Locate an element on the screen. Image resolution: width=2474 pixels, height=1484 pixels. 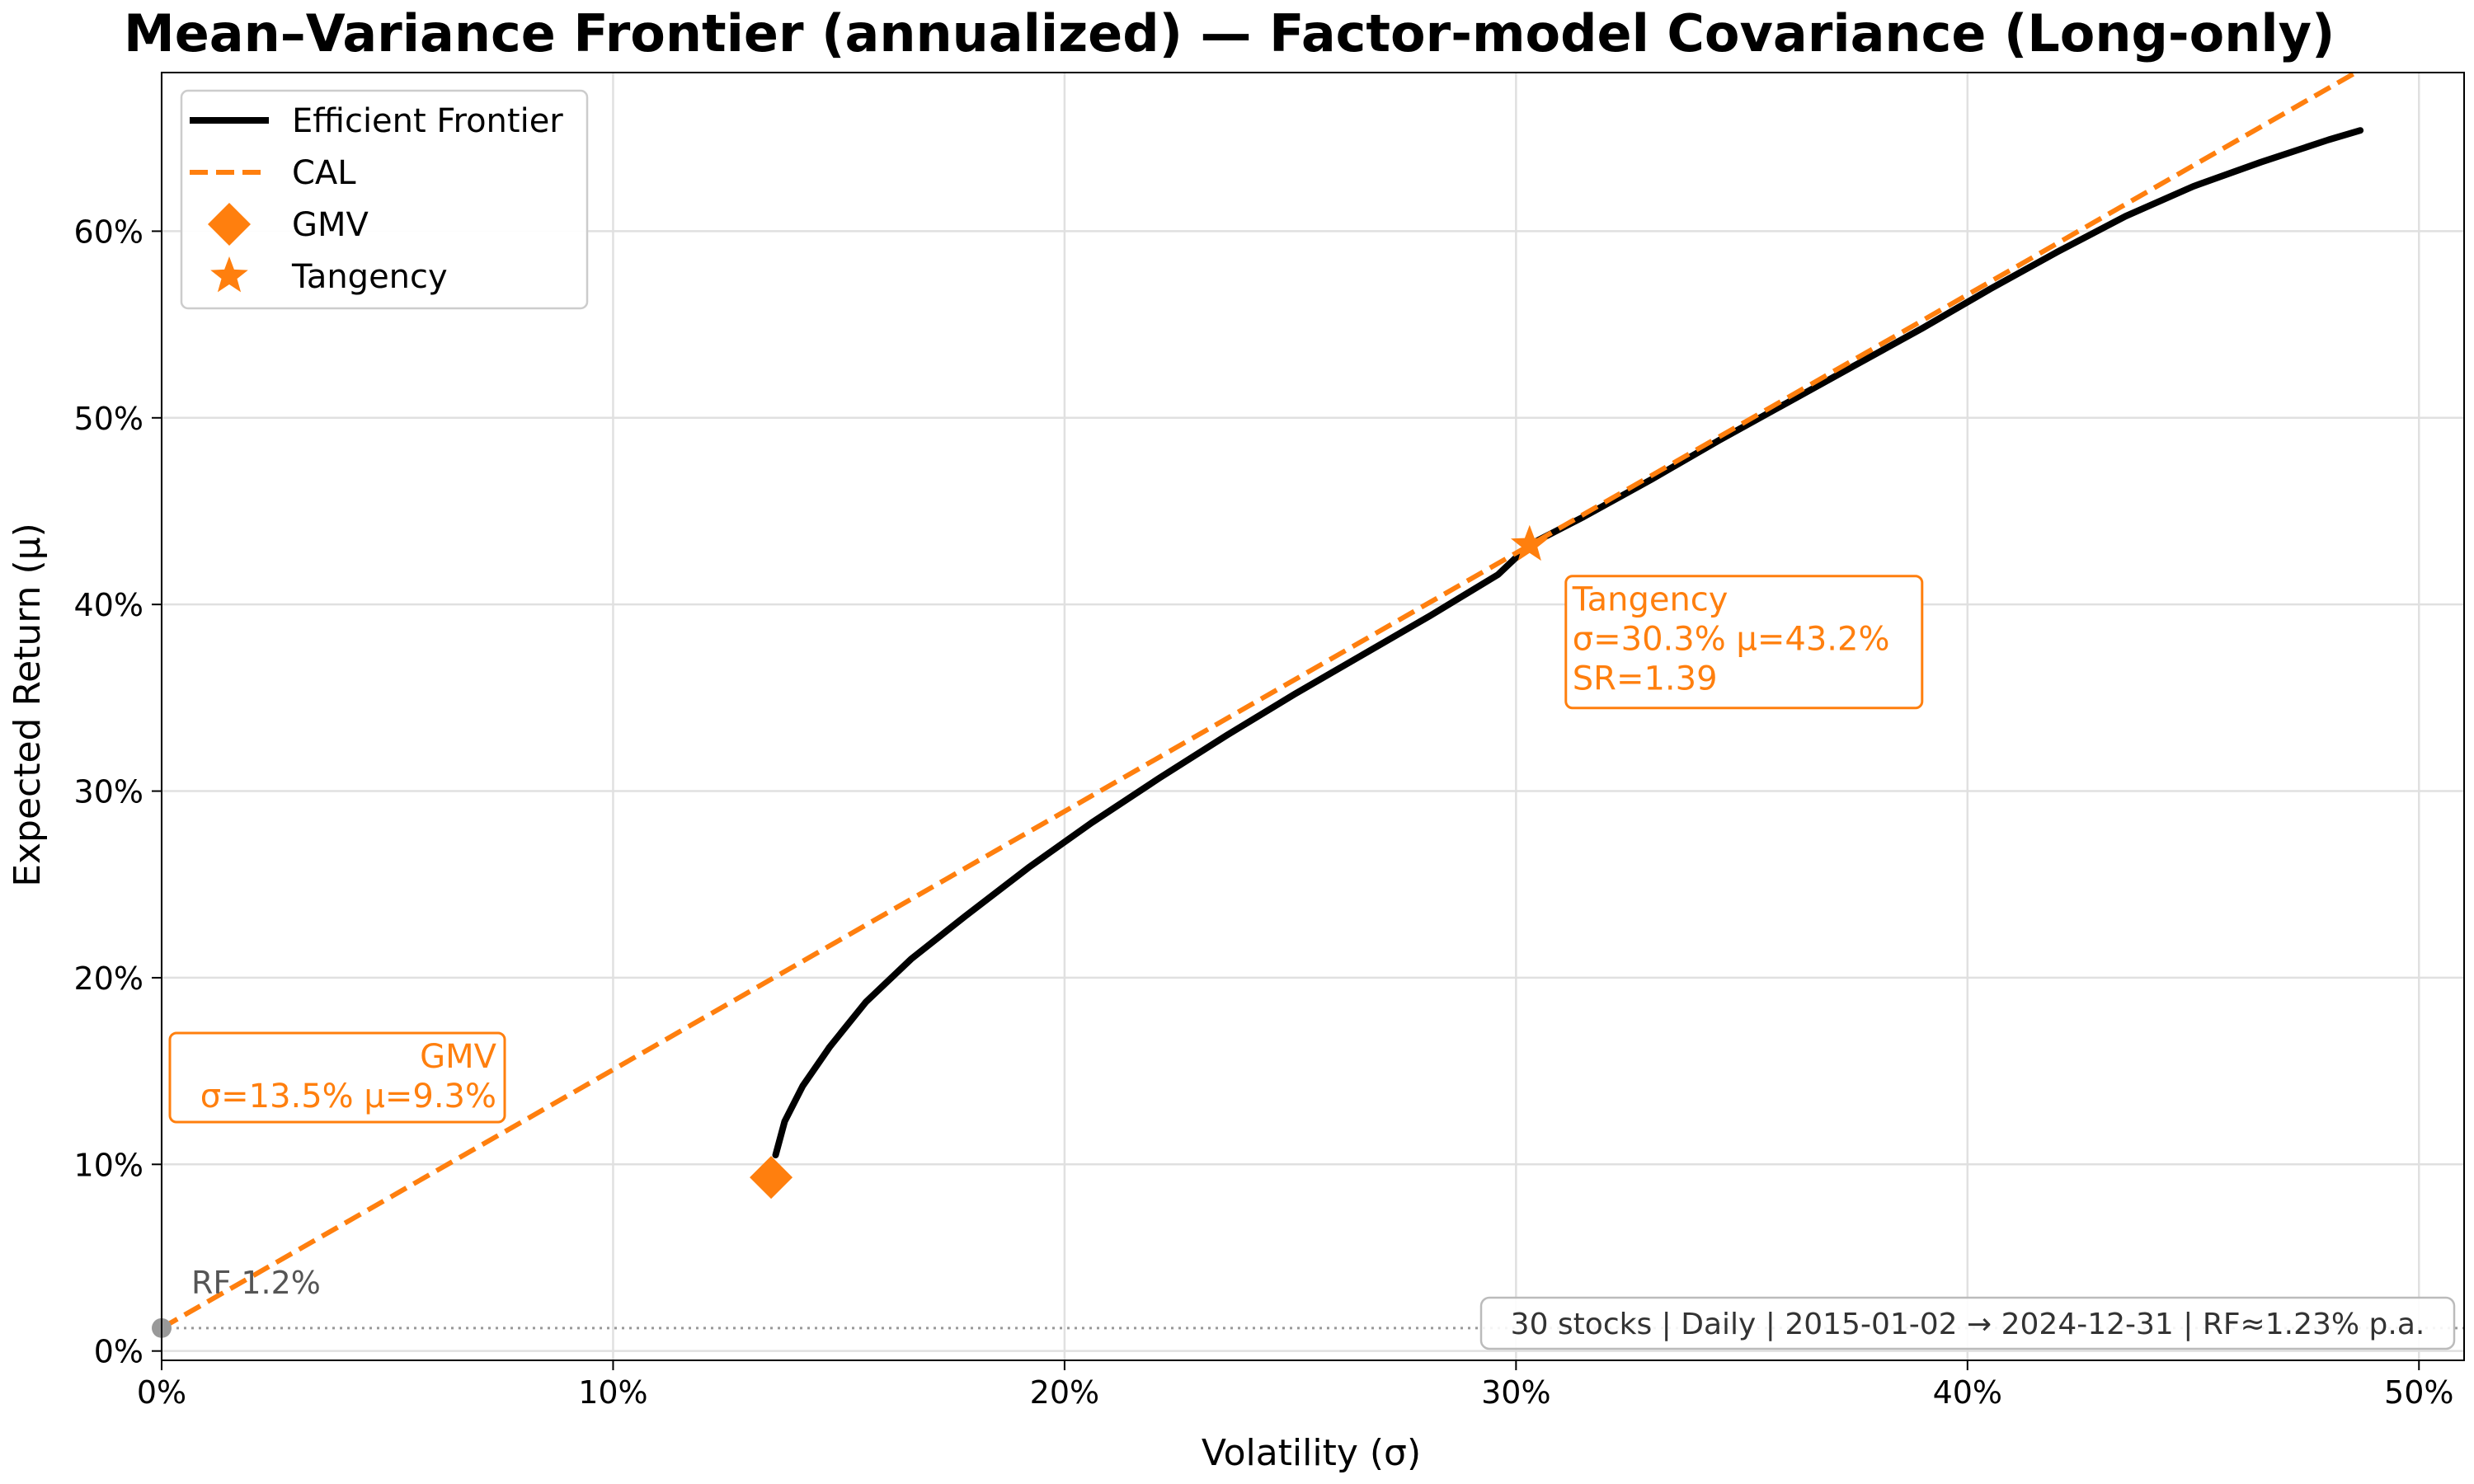
legend-label: Tangency is located at coordinates (369, 277).